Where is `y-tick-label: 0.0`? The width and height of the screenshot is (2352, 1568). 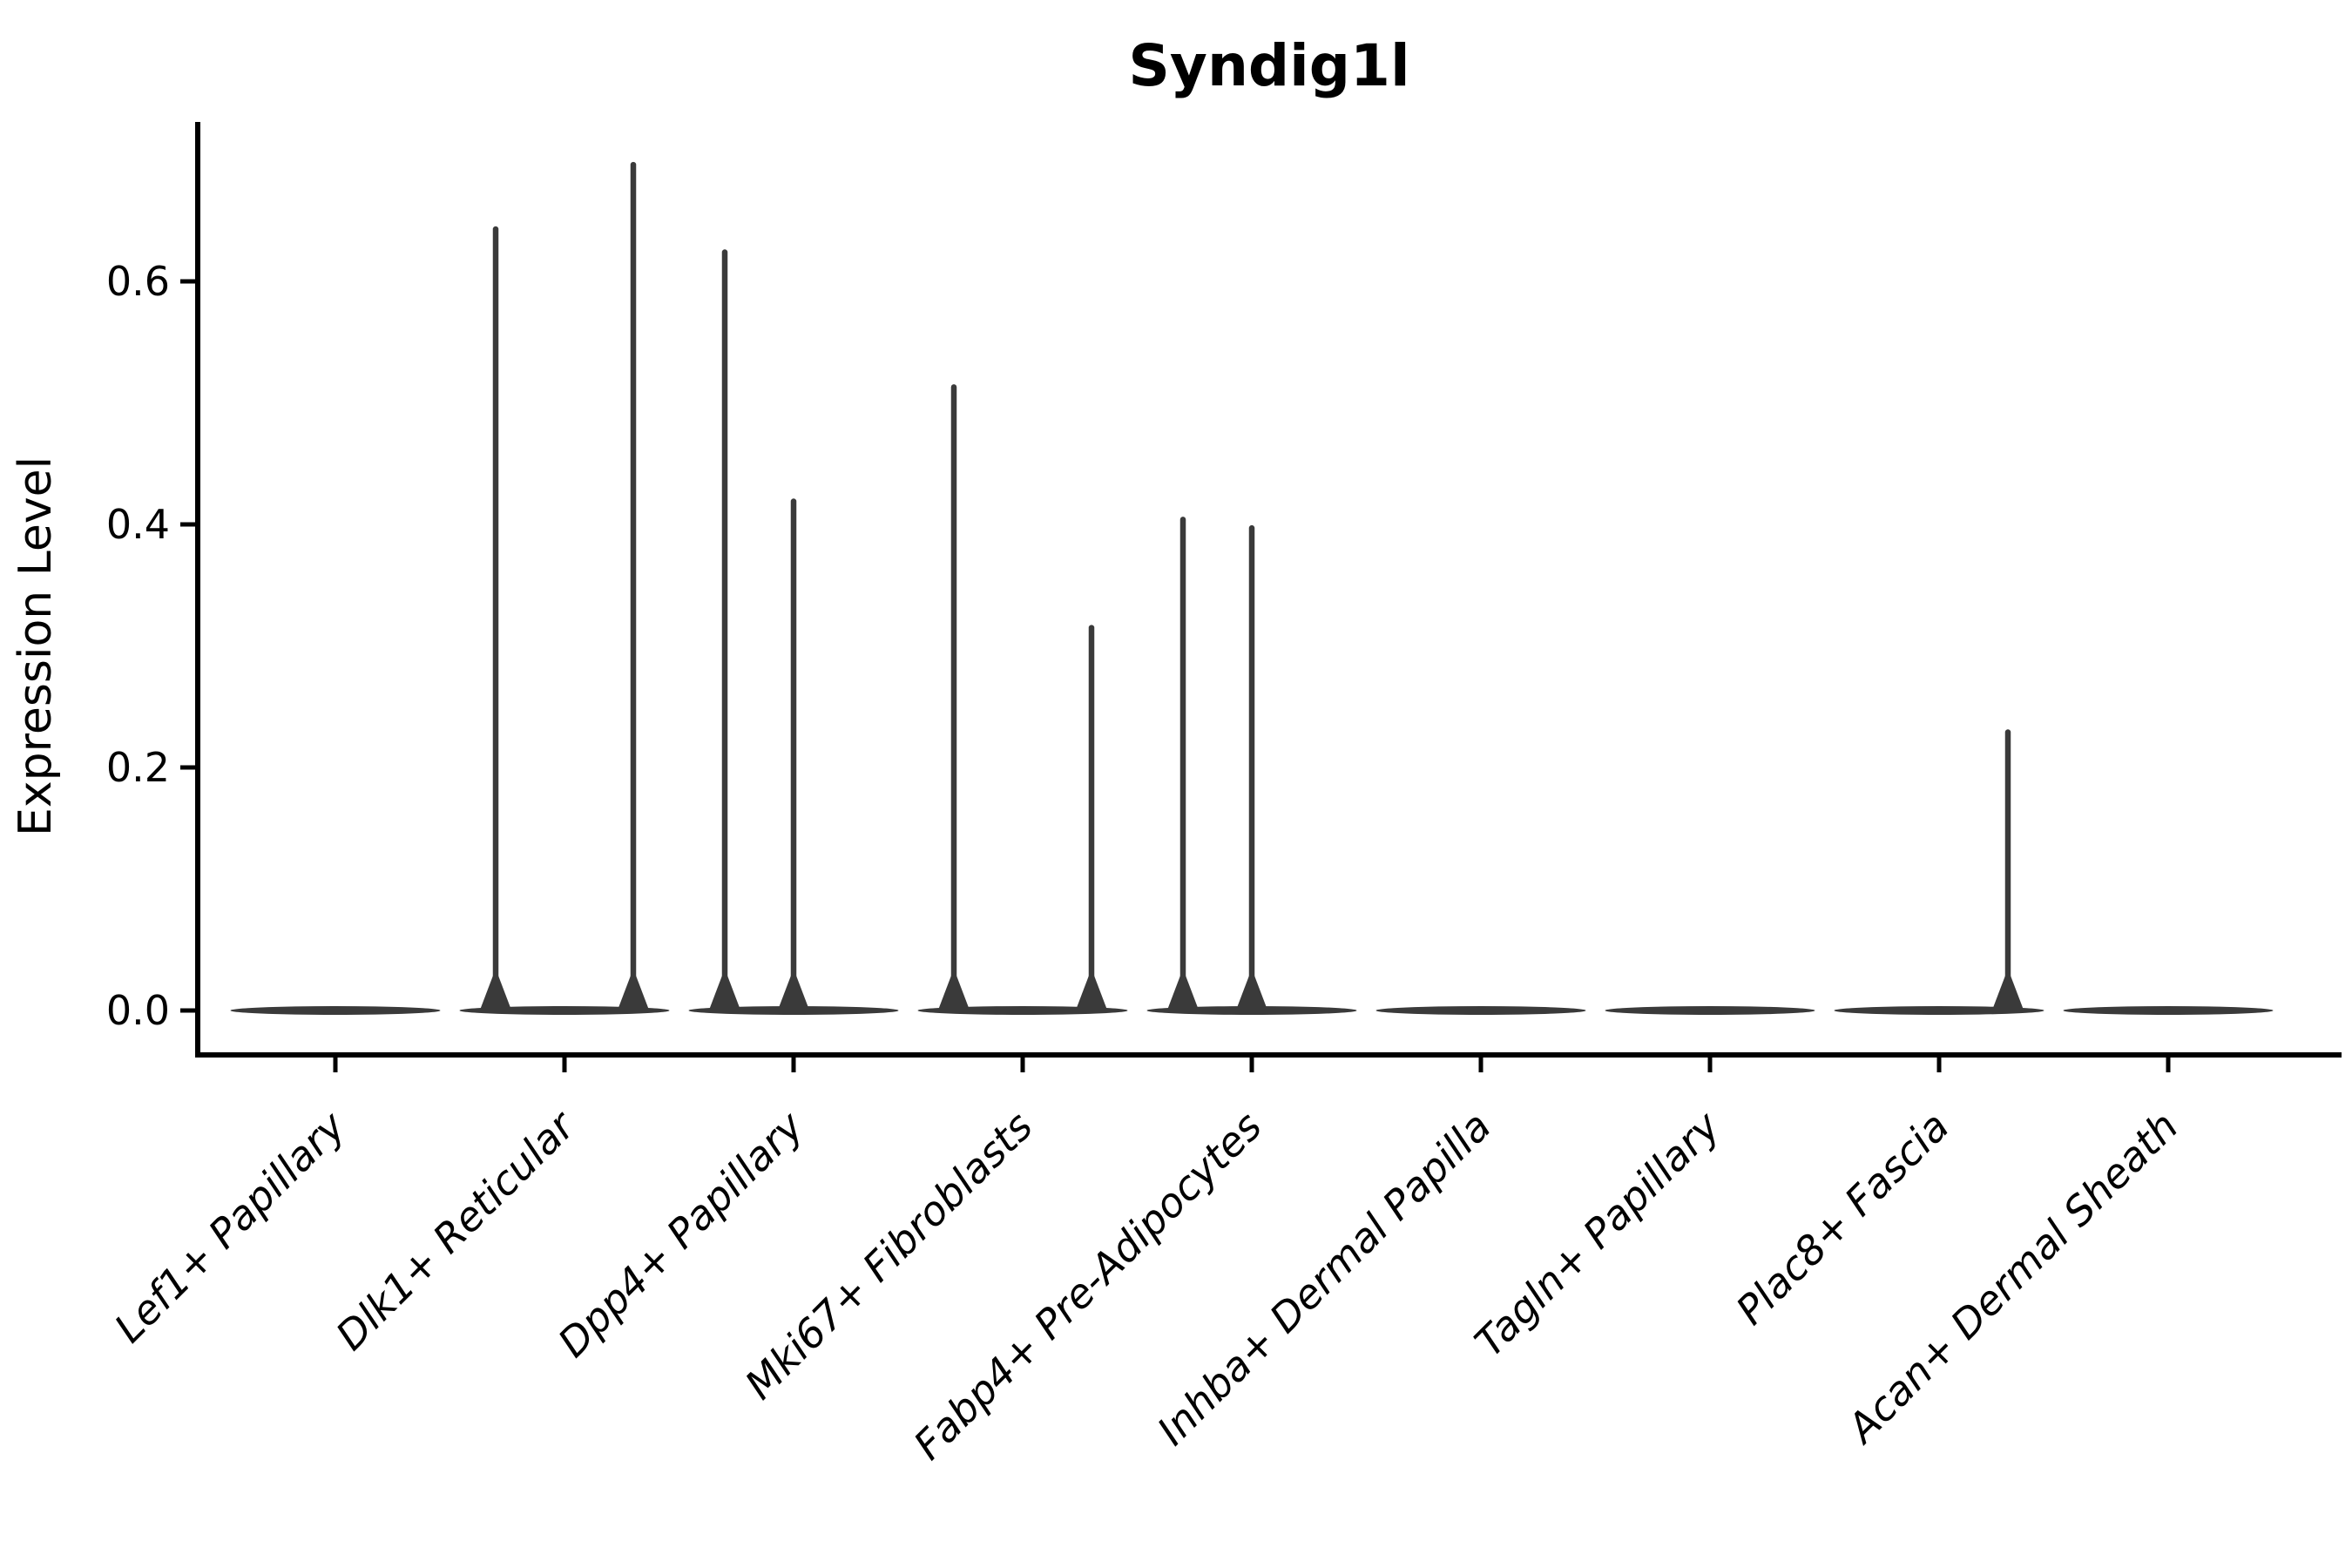 y-tick-label: 0.0 is located at coordinates (138, 1011).